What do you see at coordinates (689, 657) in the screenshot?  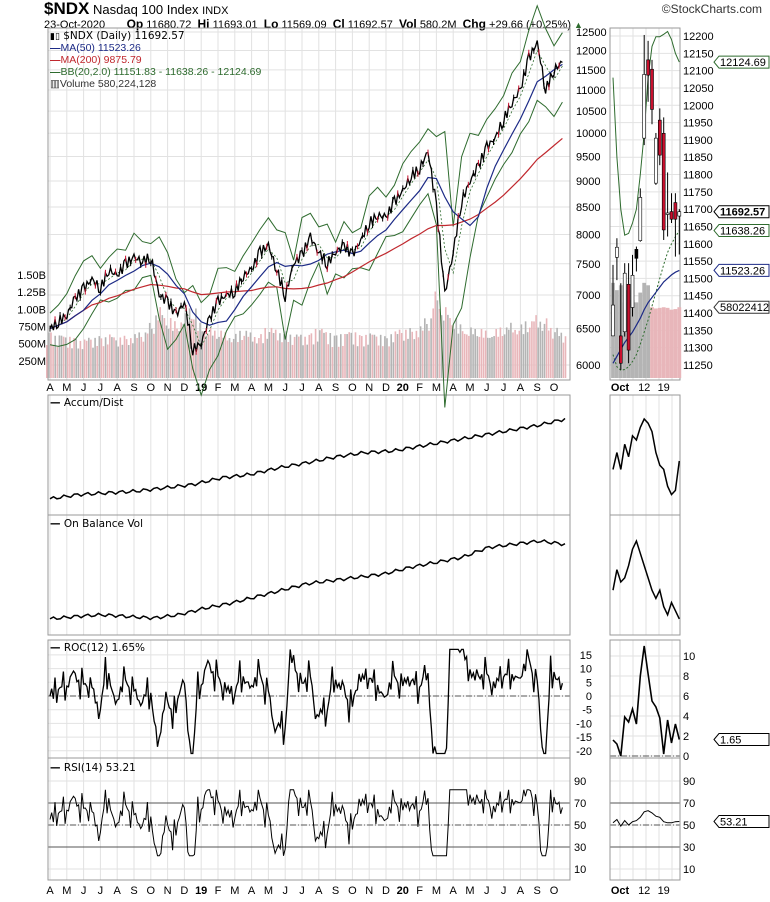 I see `mini-roc-axis-tick: 10` at bounding box center [689, 657].